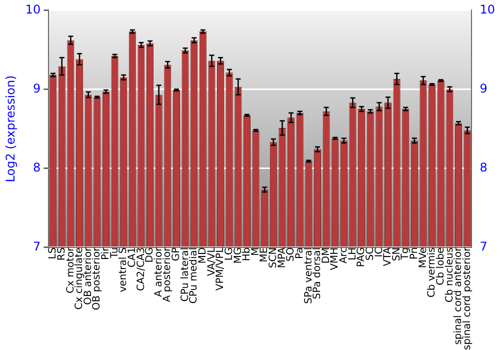 This screenshot has height=350, width=500. What do you see at coordinates (37, 88) in the screenshot?
I see `y-tick-label: 9` at bounding box center [37, 88].